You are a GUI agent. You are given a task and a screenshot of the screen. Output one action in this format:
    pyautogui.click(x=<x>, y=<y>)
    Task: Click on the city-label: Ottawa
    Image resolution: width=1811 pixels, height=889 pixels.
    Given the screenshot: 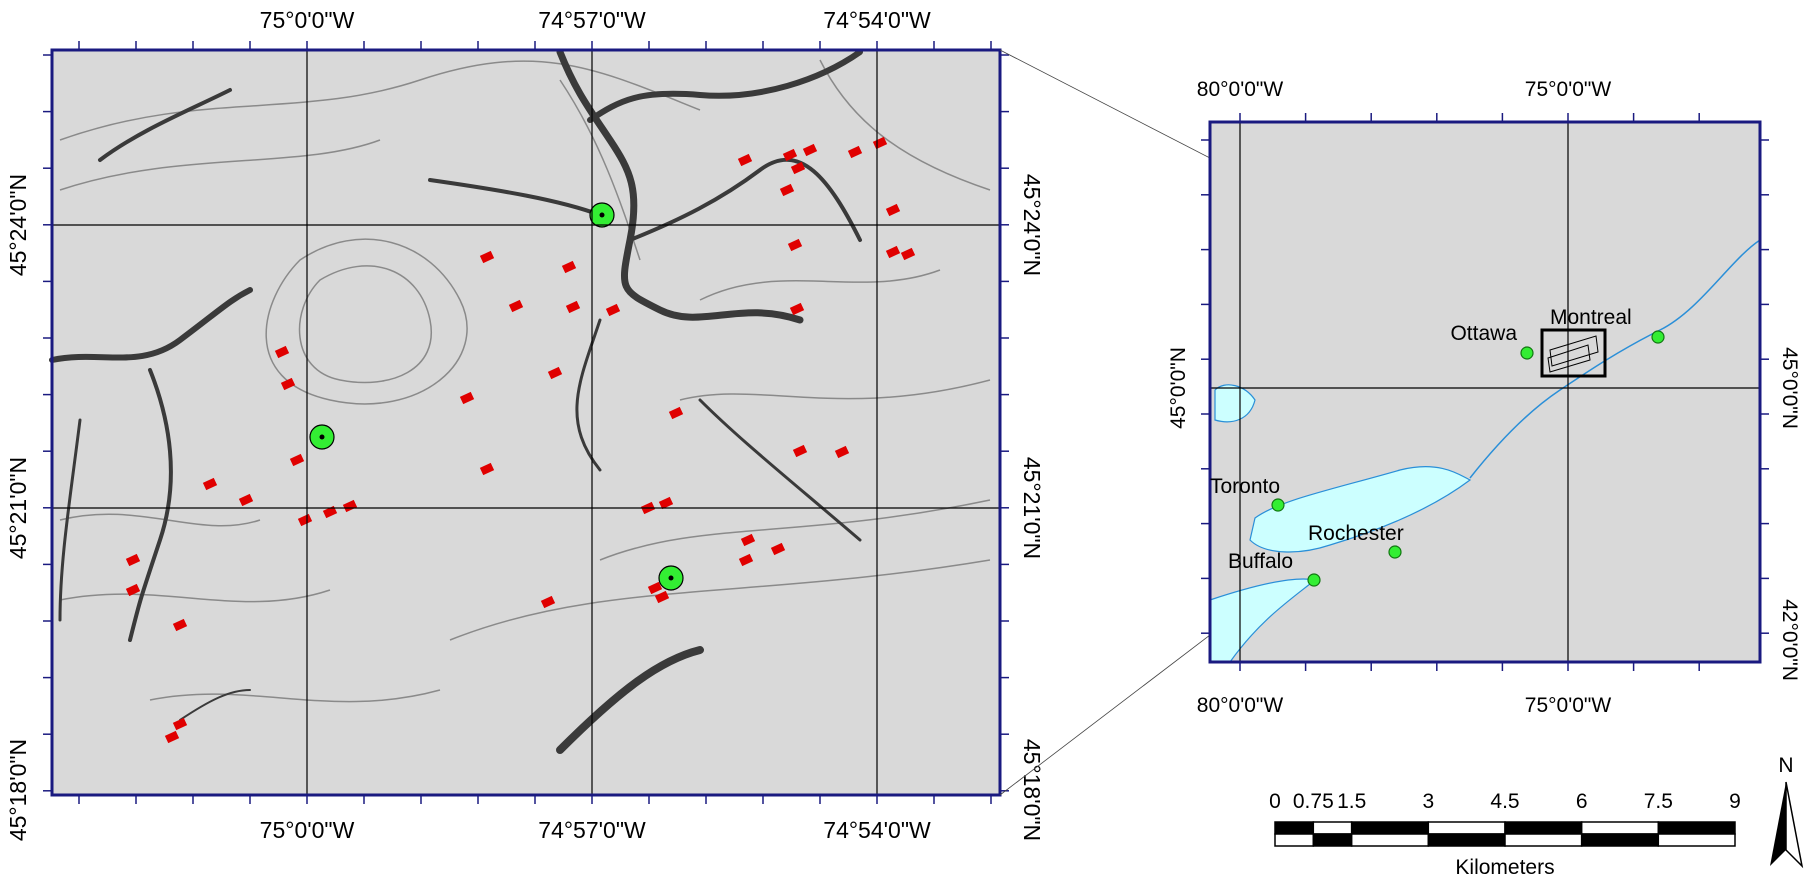 What is the action you would take?
    pyautogui.click(x=1483, y=333)
    